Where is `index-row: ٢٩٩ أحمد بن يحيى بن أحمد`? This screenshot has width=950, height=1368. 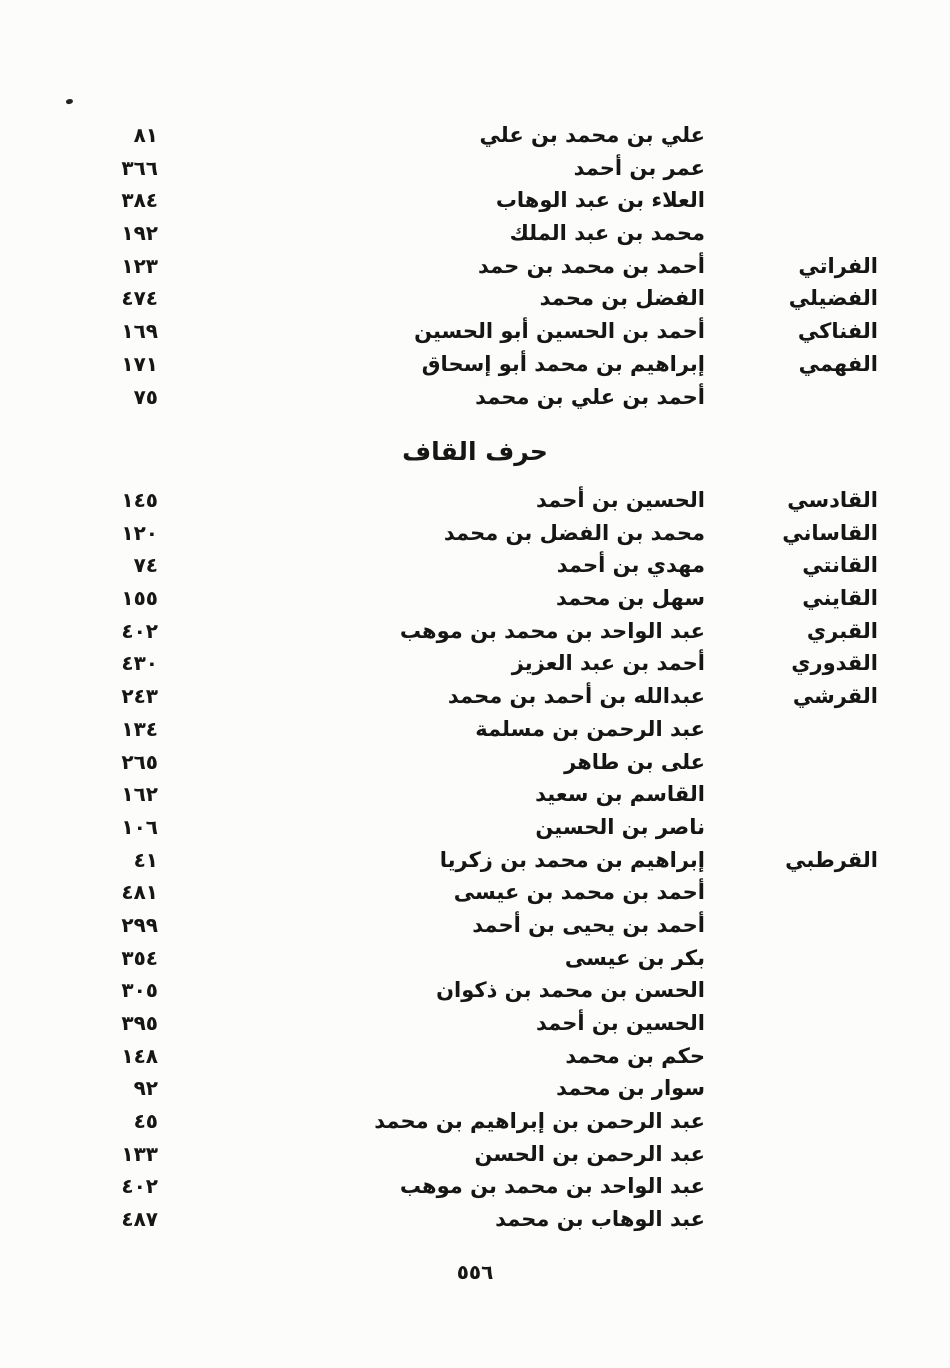 index-row: ٢٩٩ أحمد بن يحيى بن أحمد is located at coordinates (475, 925).